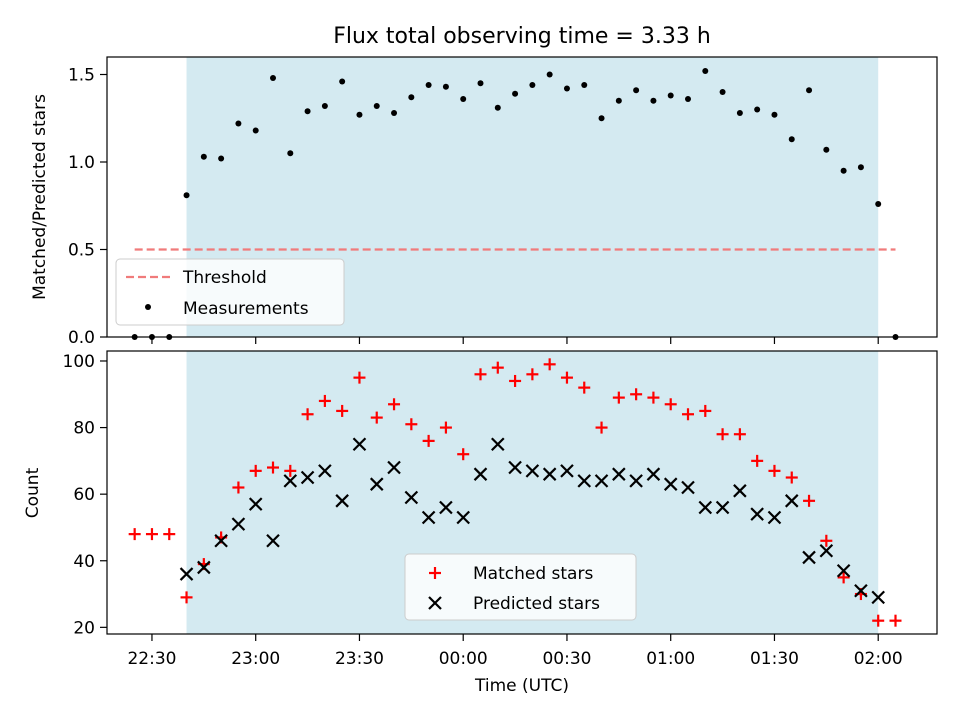 Image resolution: width=960 pixels, height=720 pixels. Describe the element at coordinates (230, 292) in the screenshot. I see `top-legend-box` at that location.